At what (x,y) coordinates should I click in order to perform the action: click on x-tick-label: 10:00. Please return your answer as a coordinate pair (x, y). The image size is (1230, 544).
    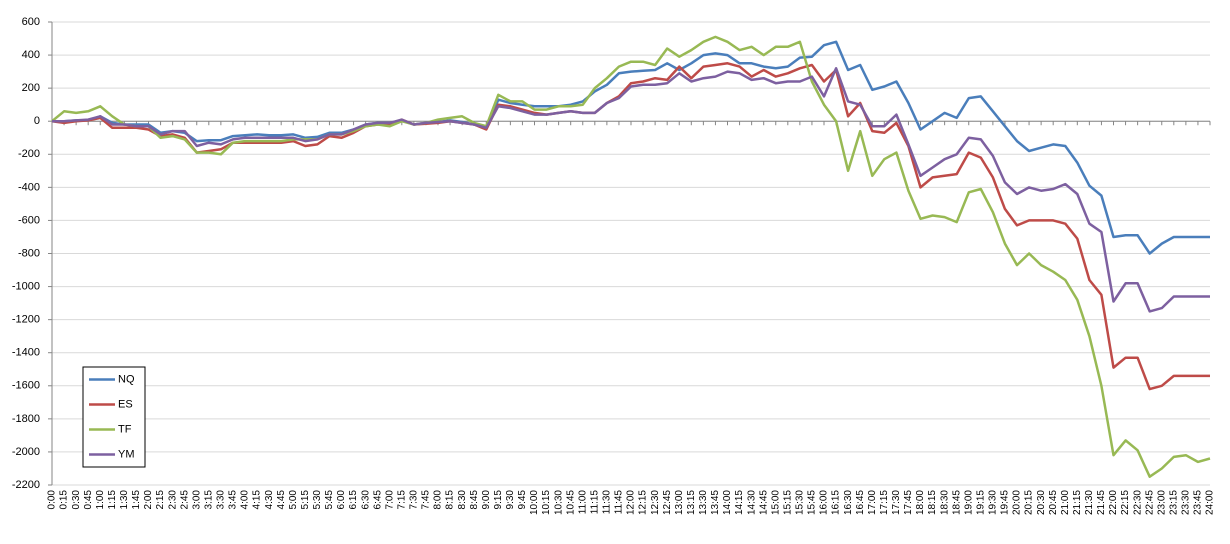
    Looking at the image, I should click on (534, 502).